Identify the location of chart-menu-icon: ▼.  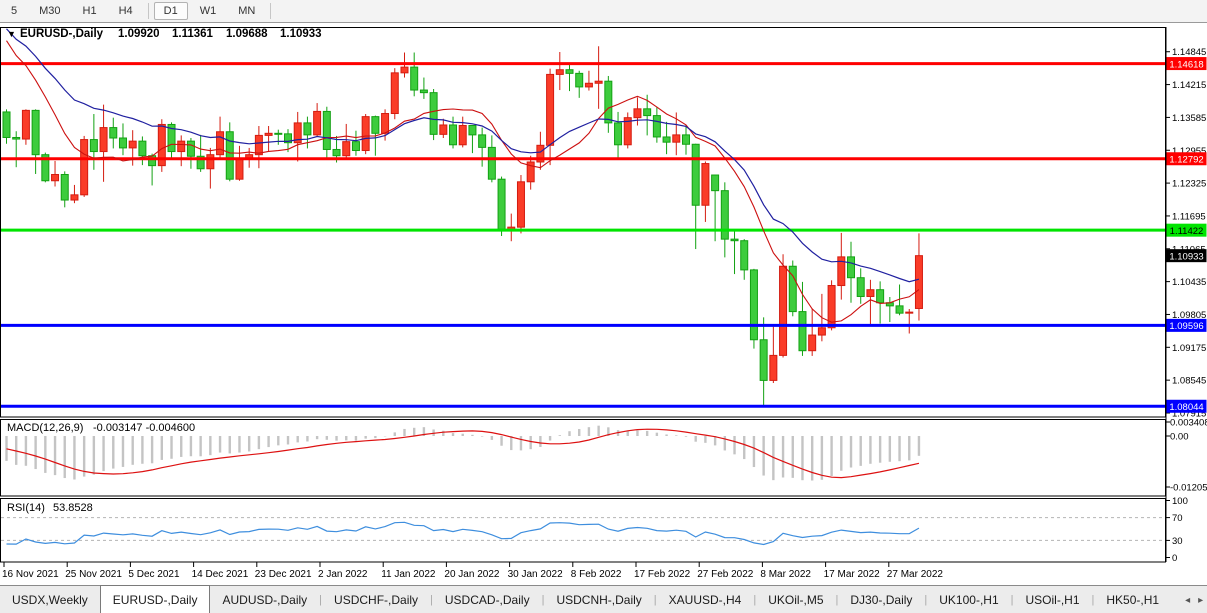
(11, 34).